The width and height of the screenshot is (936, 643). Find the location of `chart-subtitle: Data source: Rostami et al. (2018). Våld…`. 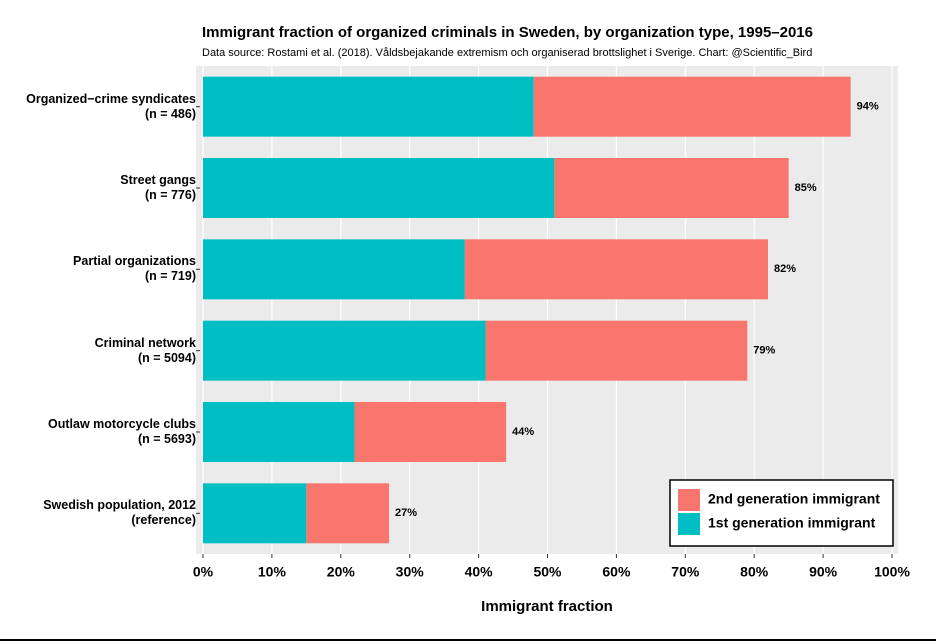

chart-subtitle: Data source: Rostami et al. (2018). Våld… is located at coordinates (507, 53).